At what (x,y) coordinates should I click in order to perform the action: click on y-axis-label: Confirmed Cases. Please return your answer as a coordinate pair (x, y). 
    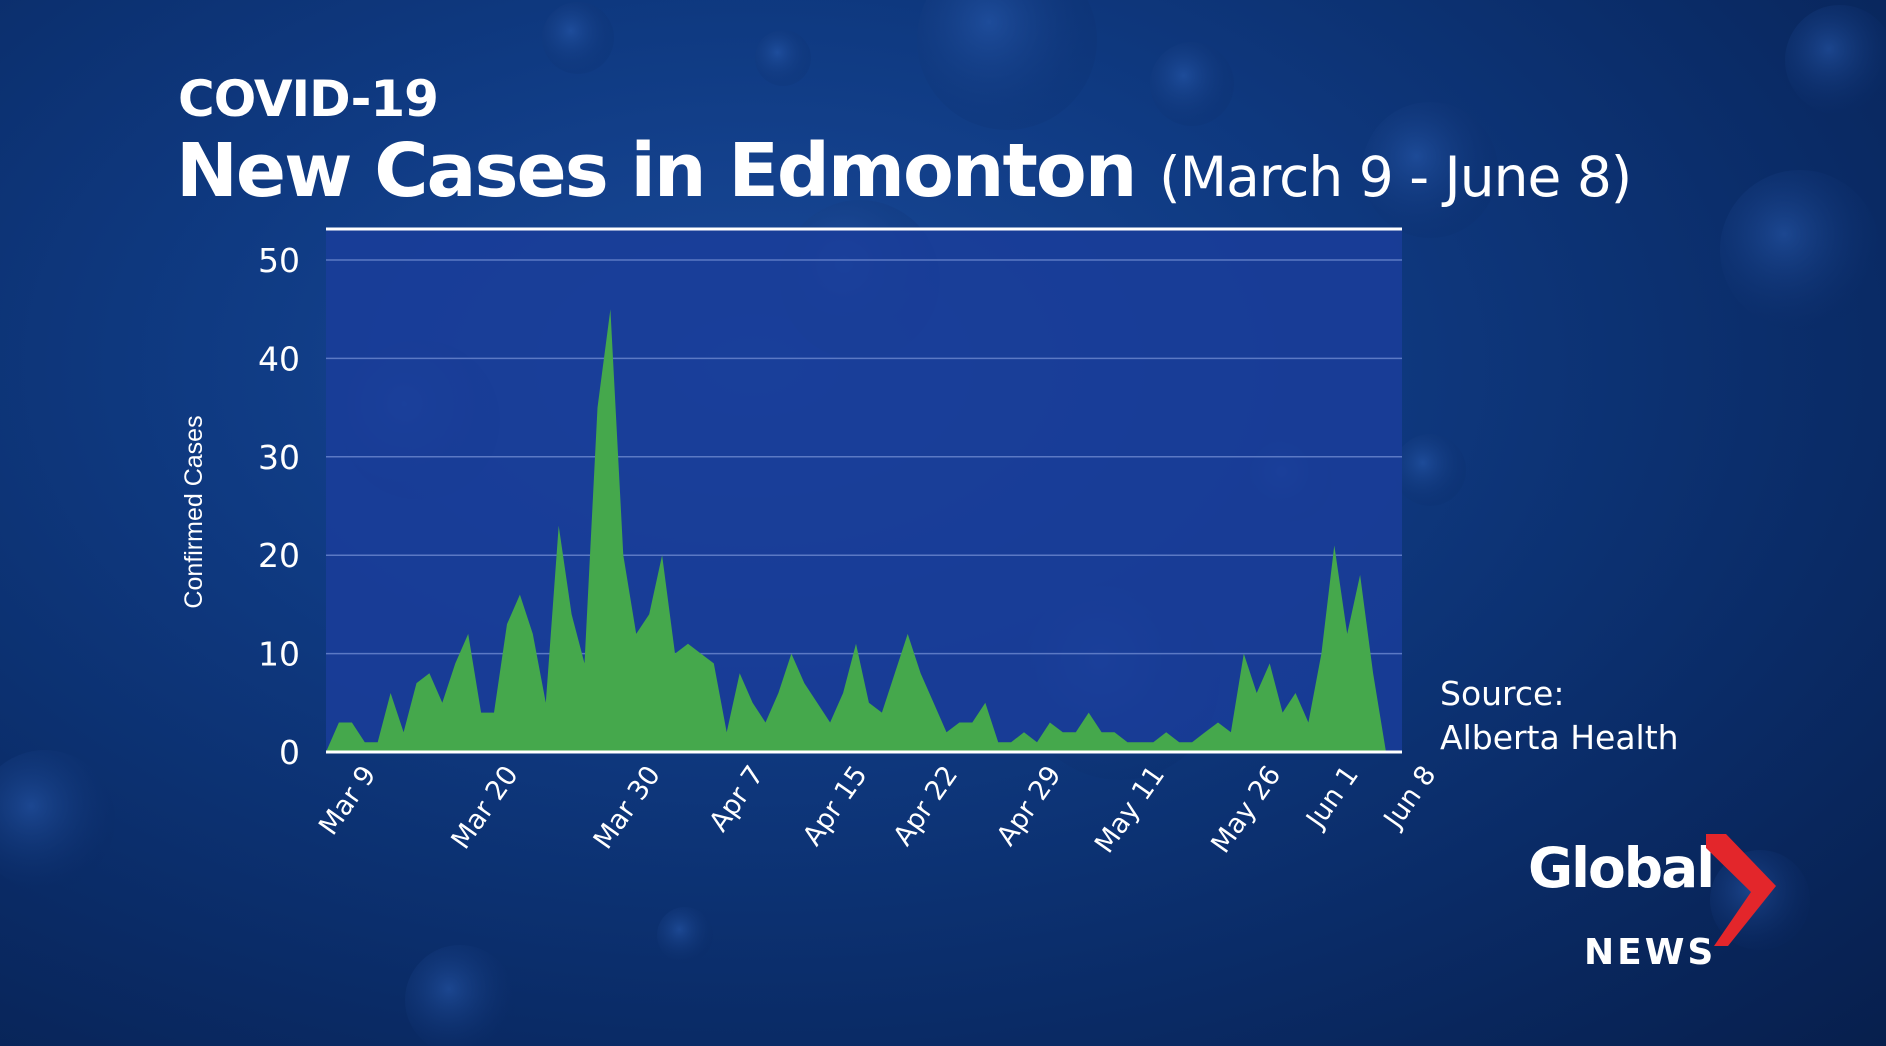
    Looking at the image, I should click on (194, 511).